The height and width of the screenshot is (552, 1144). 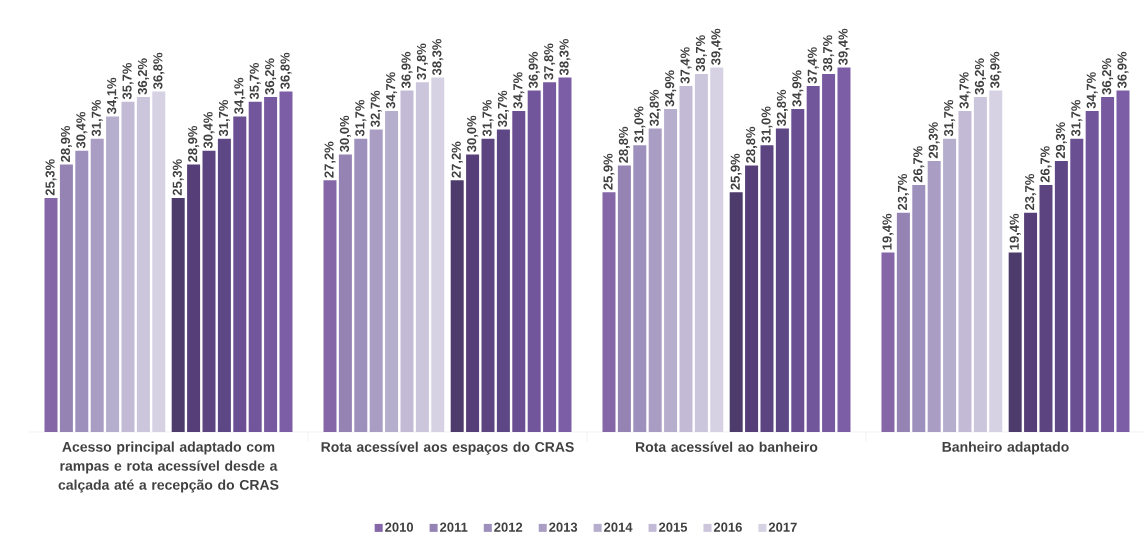 What do you see at coordinates (457, 159) in the screenshot?
I see `data-label: 27,2%` at bounding box center [457, 159].